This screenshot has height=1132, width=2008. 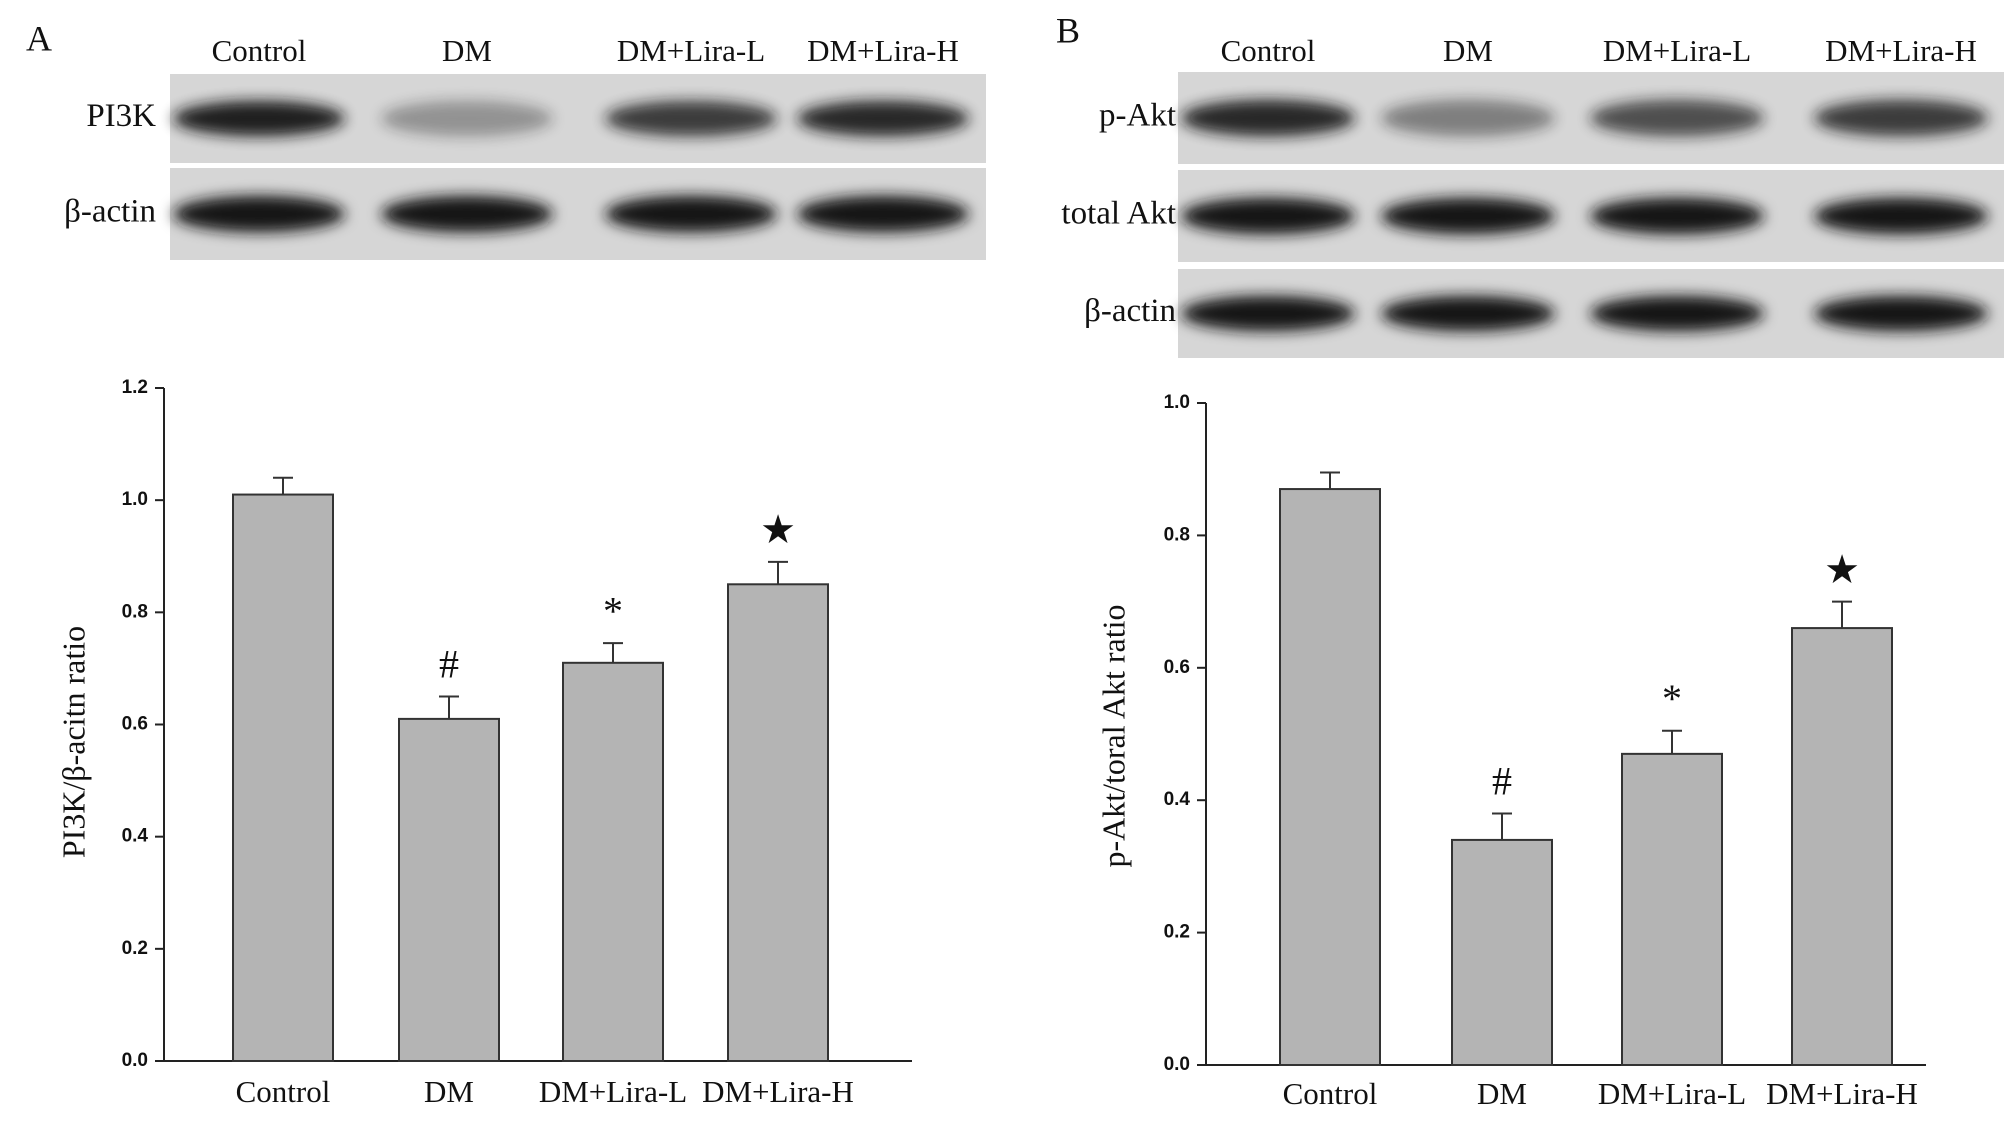 I want to click on panel-label: A, so click(x=39, y=38).